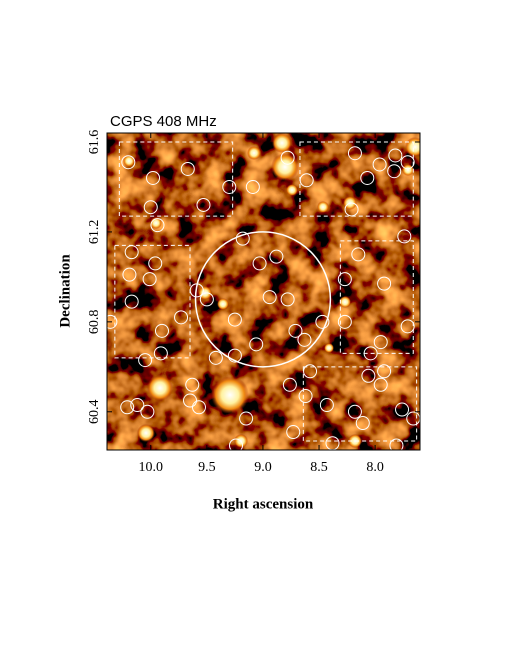  What do you see at coordinates (263, 504) in the screenshot?
I see `x-axis-title: Right ascension` at bounding box center [263, 504].